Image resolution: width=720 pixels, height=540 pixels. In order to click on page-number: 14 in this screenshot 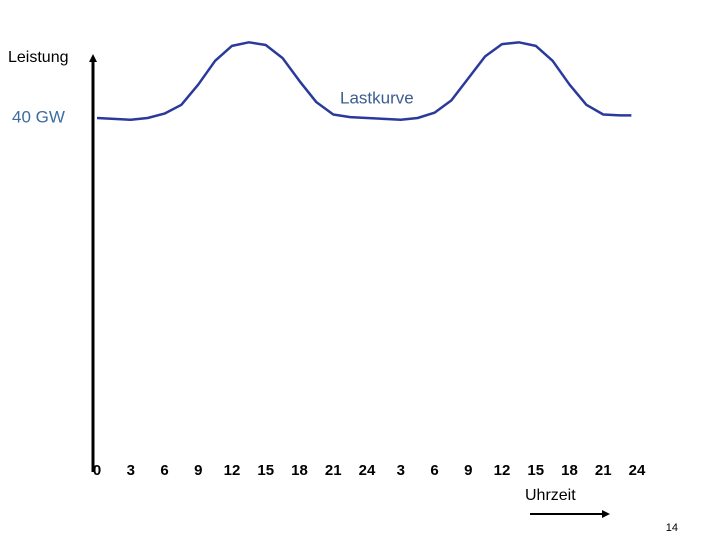, I will do `click(672, 528)`.